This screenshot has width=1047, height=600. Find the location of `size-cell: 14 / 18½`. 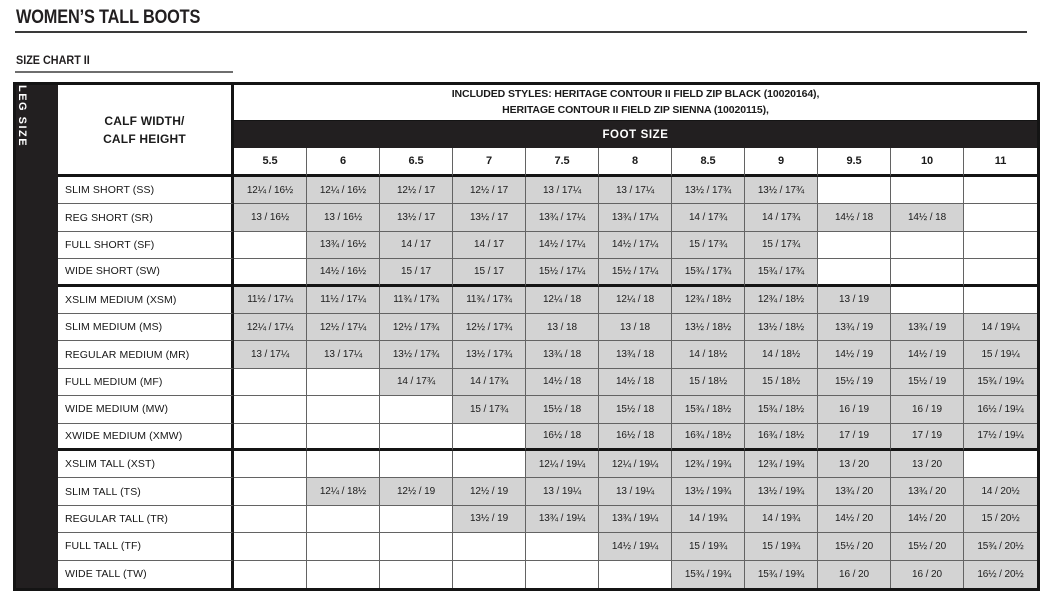

size-cell: 14 / 18½ is located at coordinates (781, 355).